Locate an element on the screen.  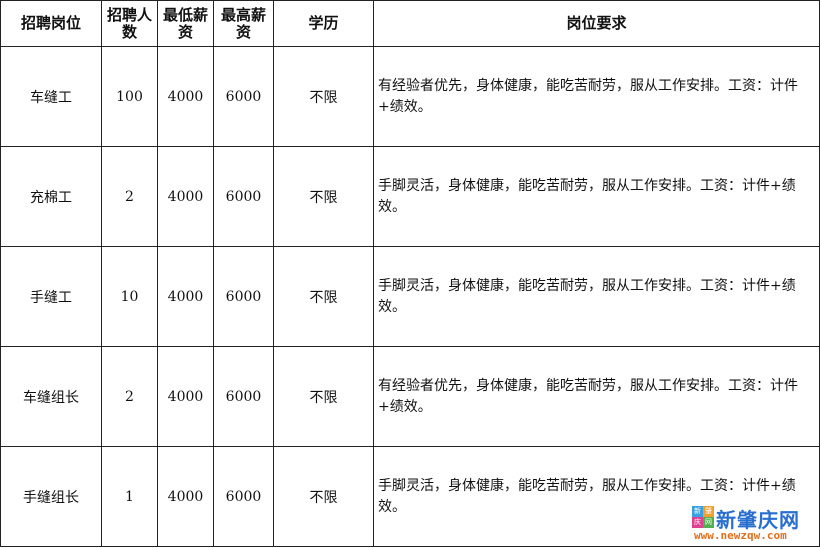
header-count: 招聘人数 is located at coordinates (129, 23).